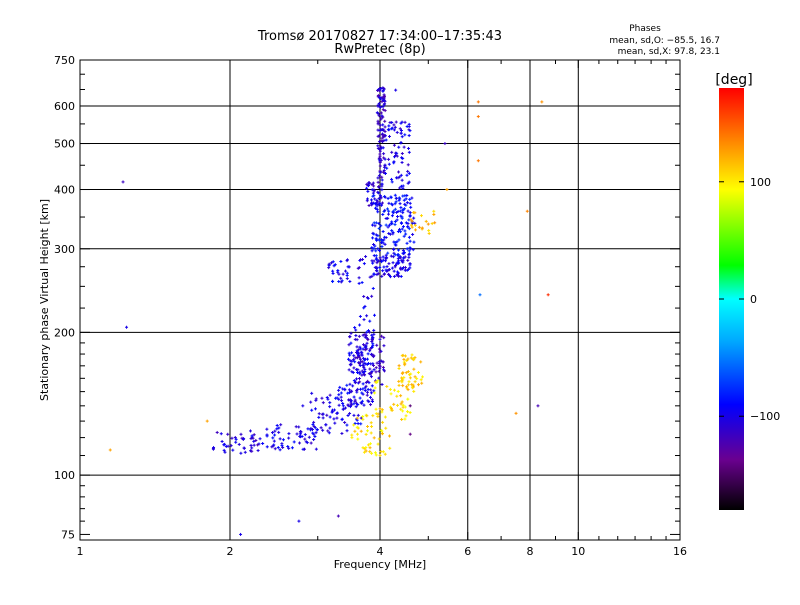 Image resolution: width=800 pixels, height=605 pixels. I want to click on x-tick-label: 6, so click(467, 551).